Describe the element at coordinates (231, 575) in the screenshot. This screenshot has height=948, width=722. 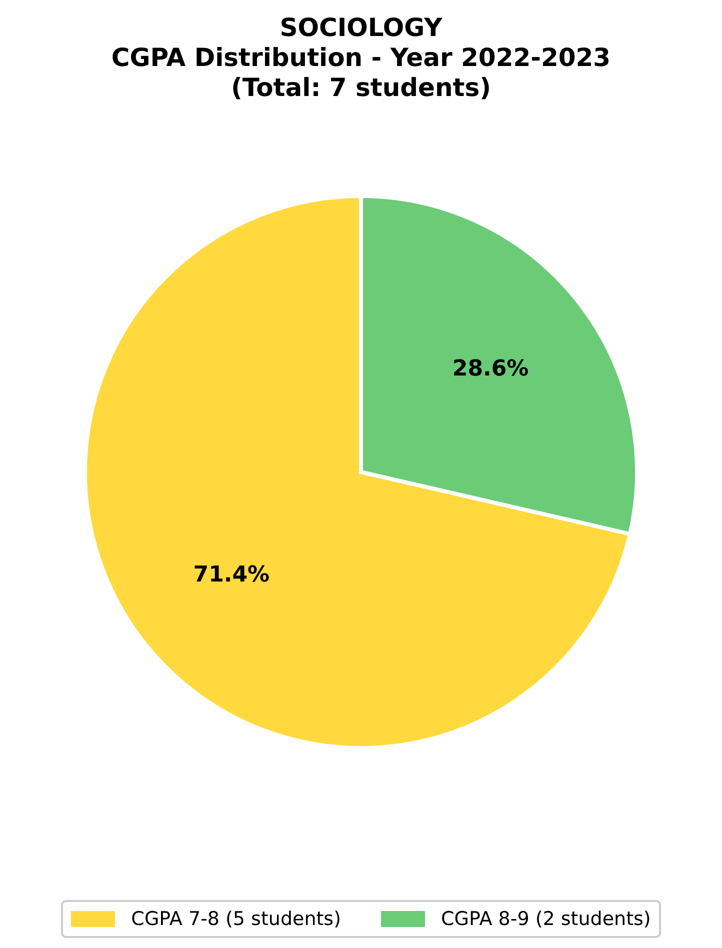
I see `data-label: 71.4%` at that location.